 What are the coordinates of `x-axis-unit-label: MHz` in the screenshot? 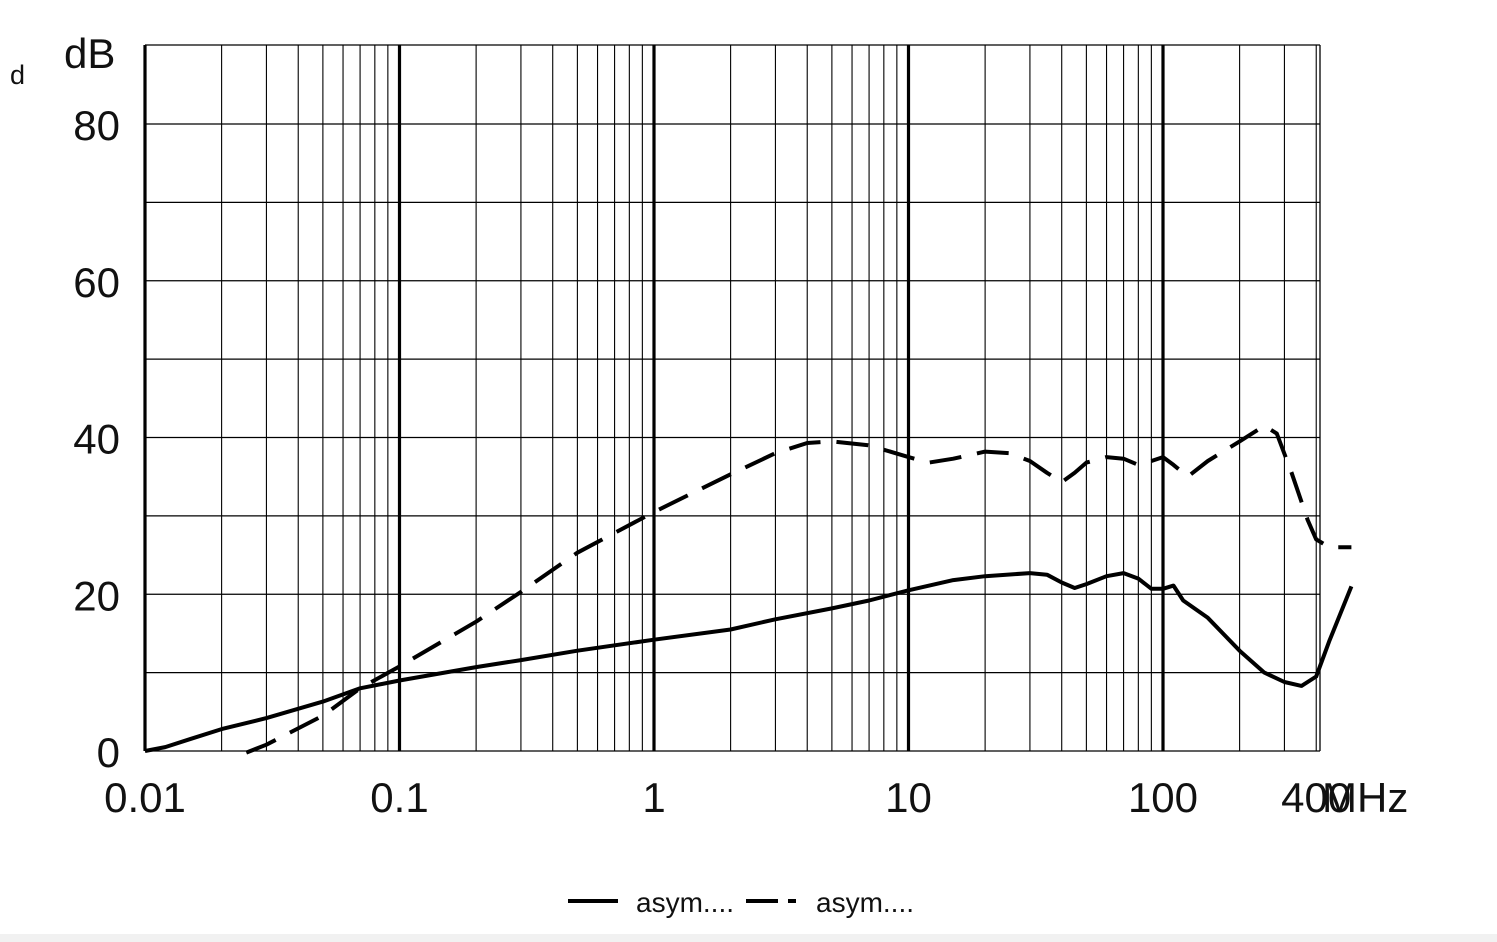 It's located at (1365, 797).